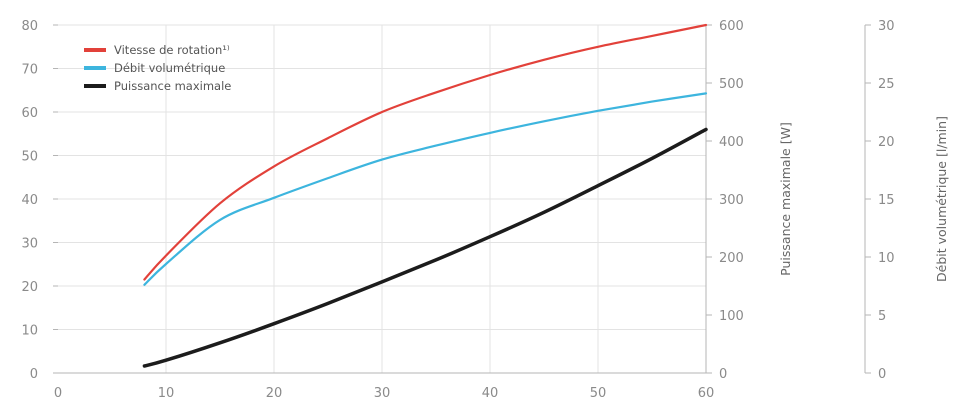 The image size is (955, 419). What do you see at coordinates (29, 113) in the screenshot?
I see `y-left-tick-label: 60` at bounding box center [29, 113].